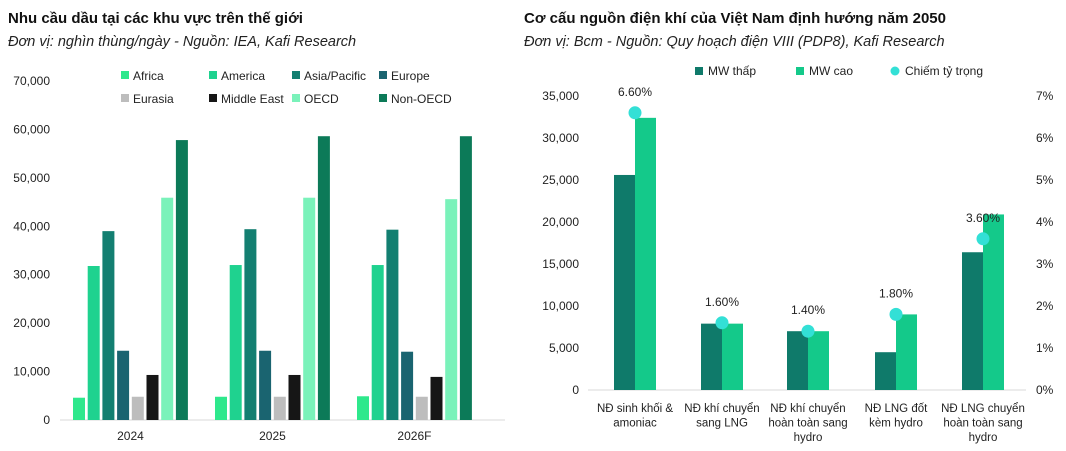 This screenshot has width=1066, height=451. What do you see at coordinates (983, 409) in the screenshot?
I see `x-category-label: NĐ LNG chuyển` at bounding box center [983, 409].